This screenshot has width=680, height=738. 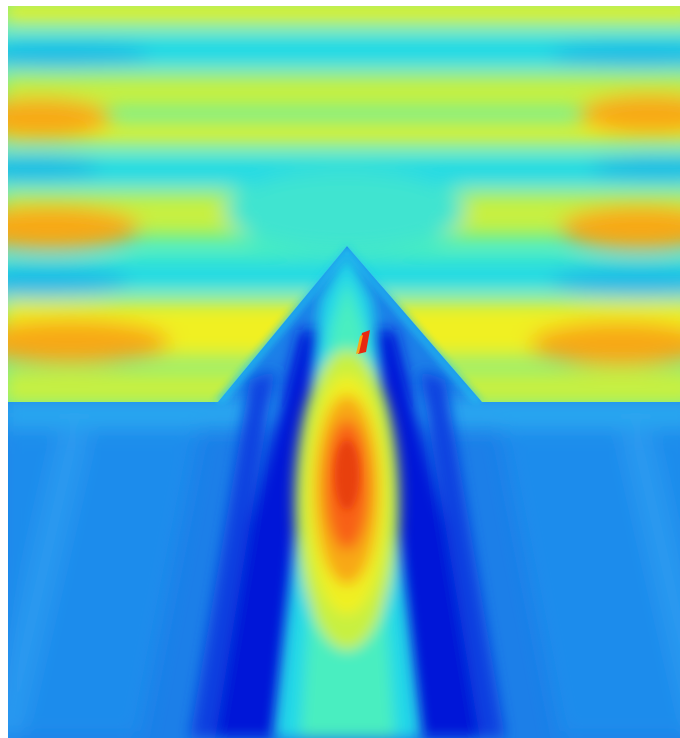 I want to click on cone-edges, so click(x=348, y=324).